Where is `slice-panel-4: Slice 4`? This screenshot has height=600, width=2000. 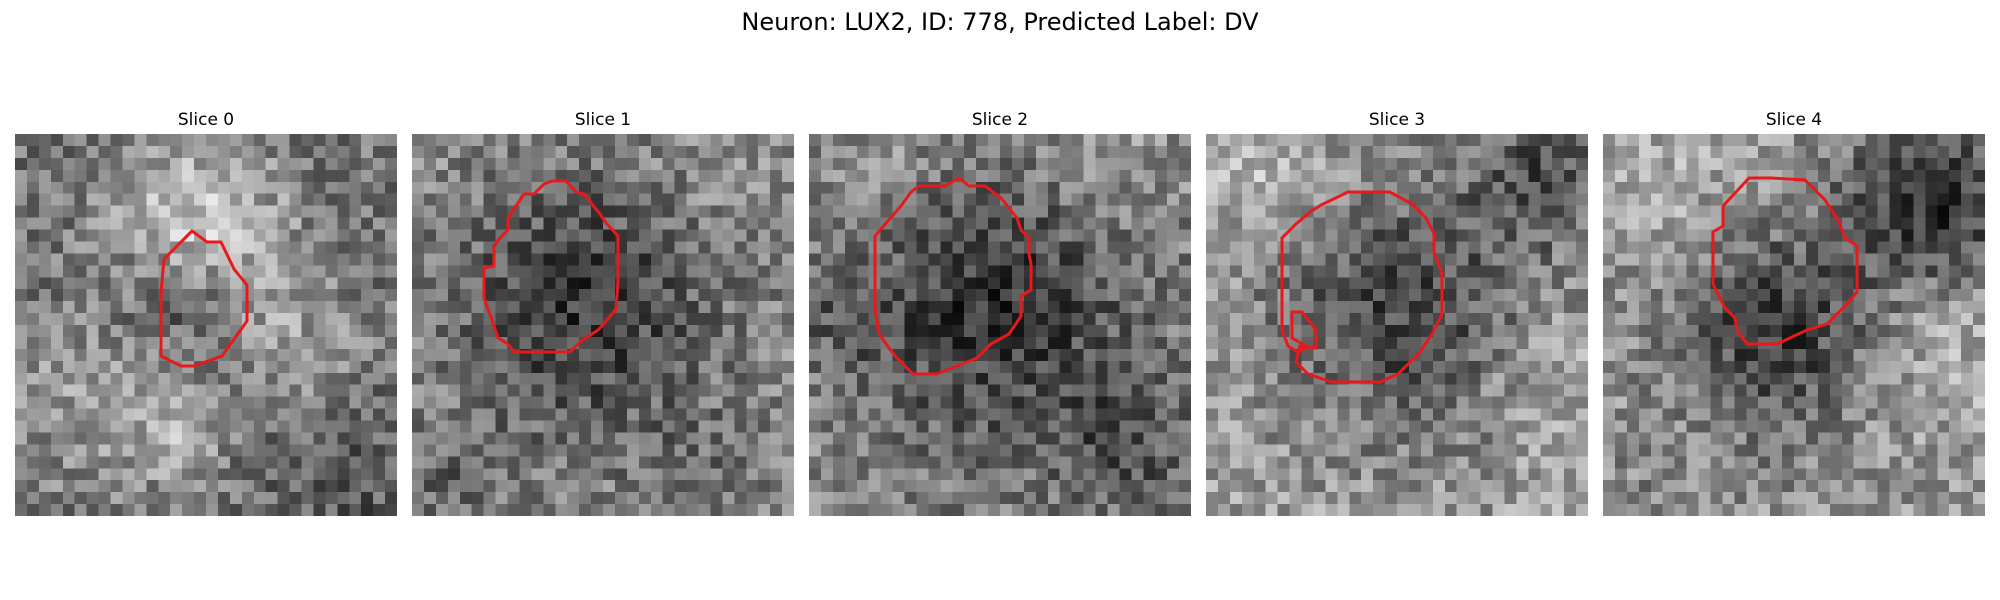
slice-panel-4: Slice 4 is located at coordinates (1794, 313).